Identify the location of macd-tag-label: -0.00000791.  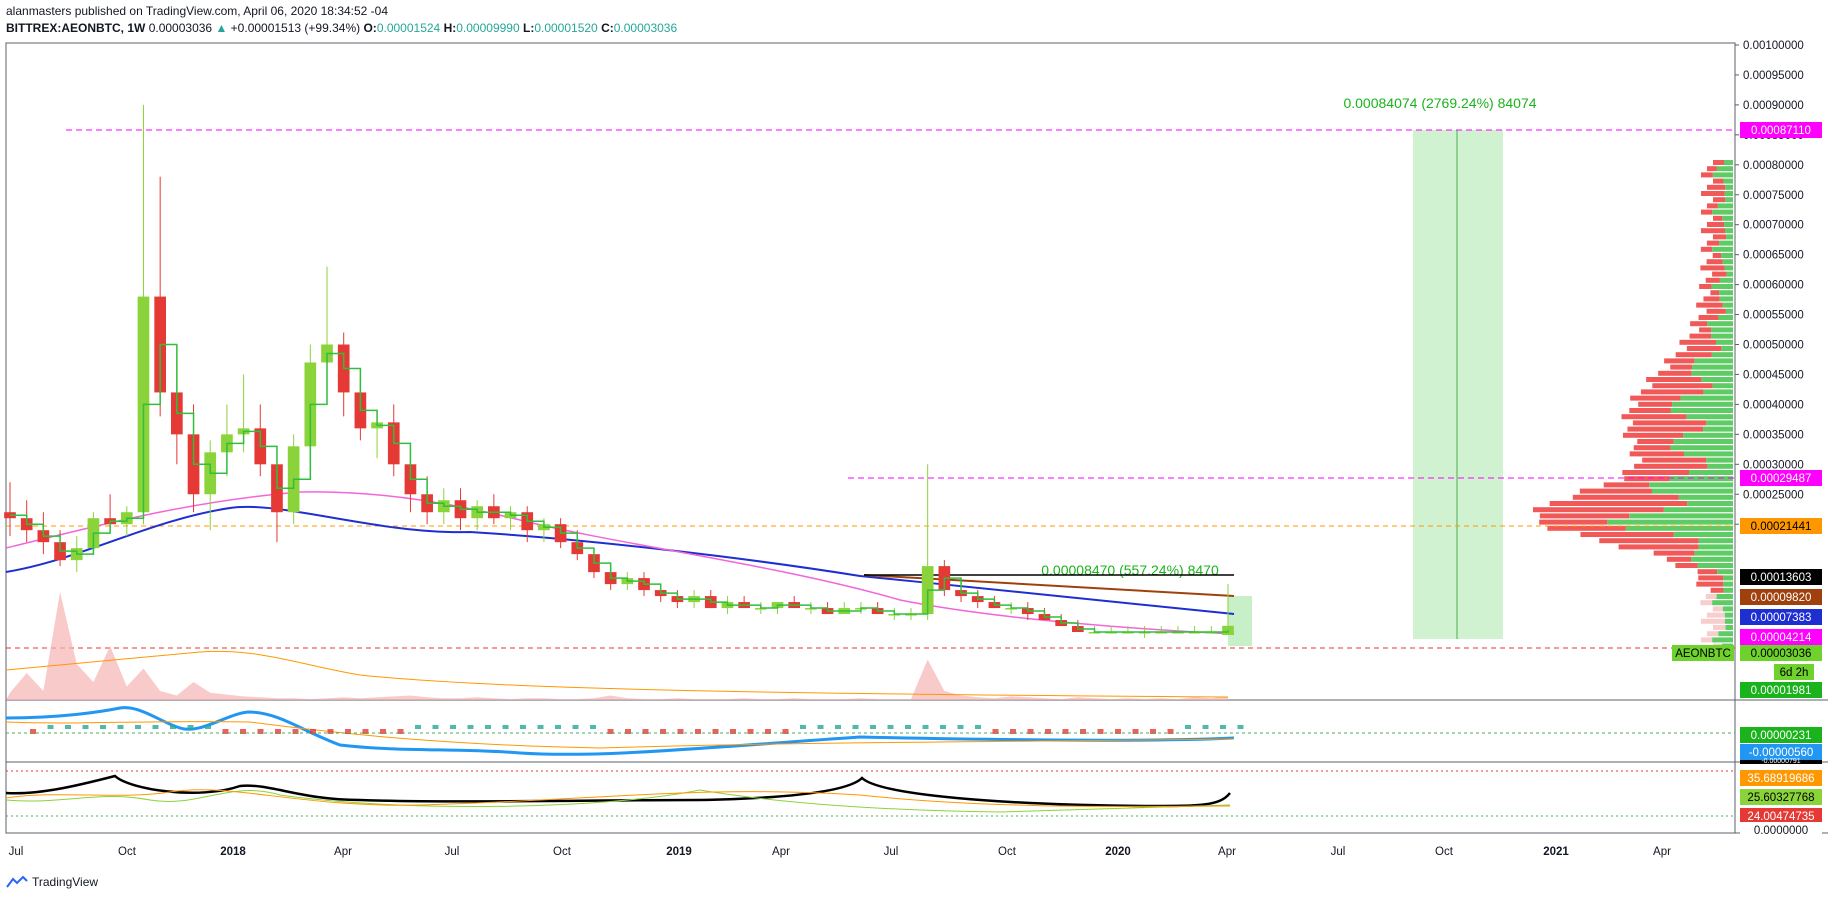
(1780, 761).